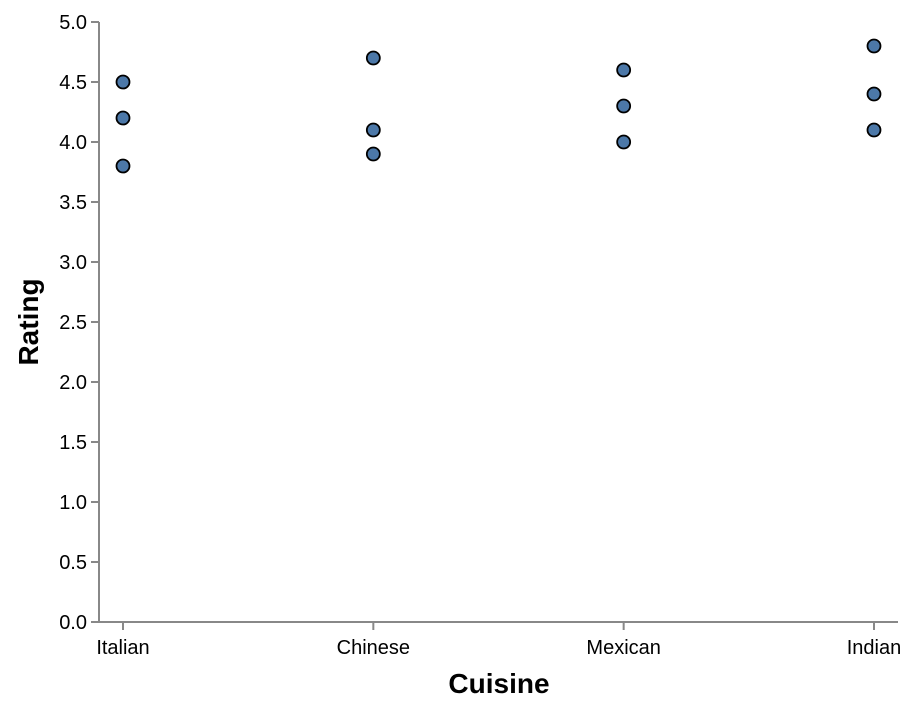 This screenshot has width=916, height=708. What do you see at coordinates (73, 443) in the screenshot?
I see `y-tick-label: 1.5` at bounding box center [73, 443].